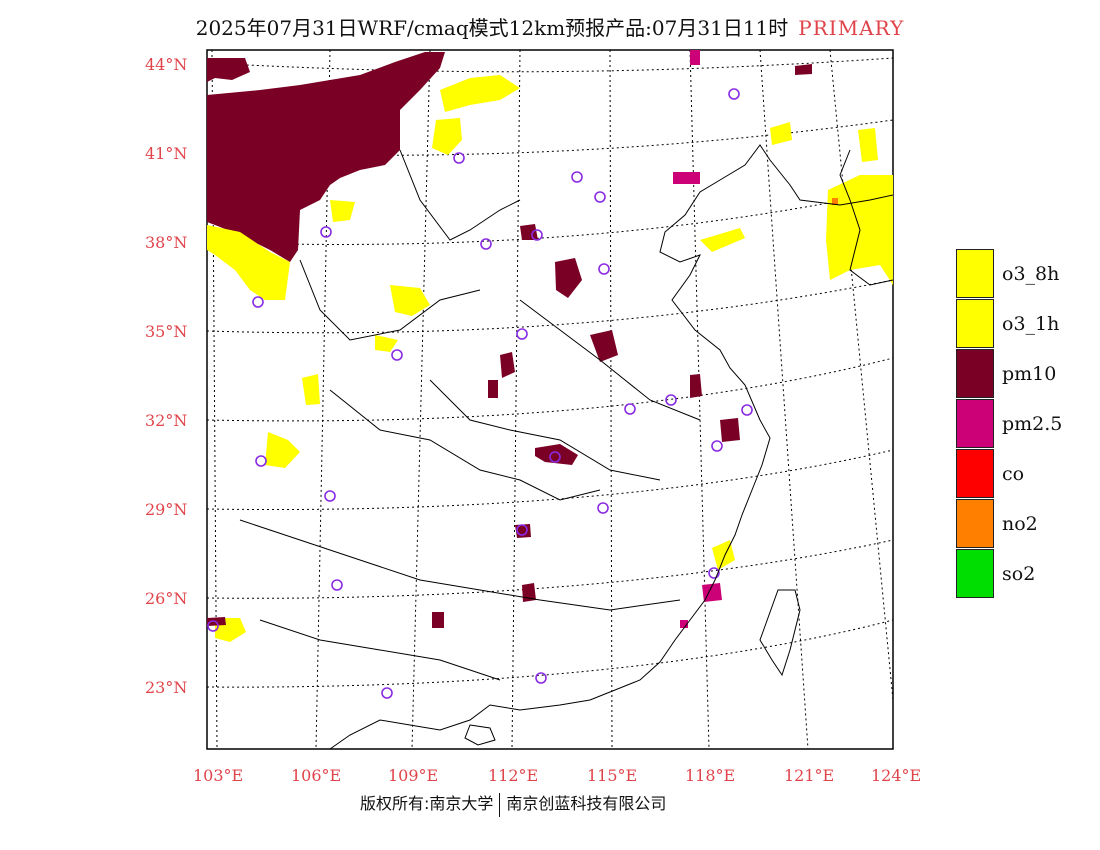 The height and width of the screenshot is (850, 1100). I want to click on pm10-region-northwest, so click(326, 157).